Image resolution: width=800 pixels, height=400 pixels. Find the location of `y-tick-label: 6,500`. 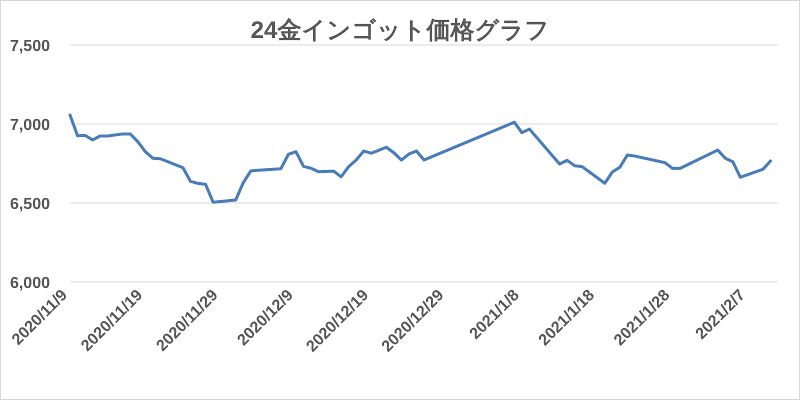

y-tick-label: 6,500 is located at coordinates (30, 204).